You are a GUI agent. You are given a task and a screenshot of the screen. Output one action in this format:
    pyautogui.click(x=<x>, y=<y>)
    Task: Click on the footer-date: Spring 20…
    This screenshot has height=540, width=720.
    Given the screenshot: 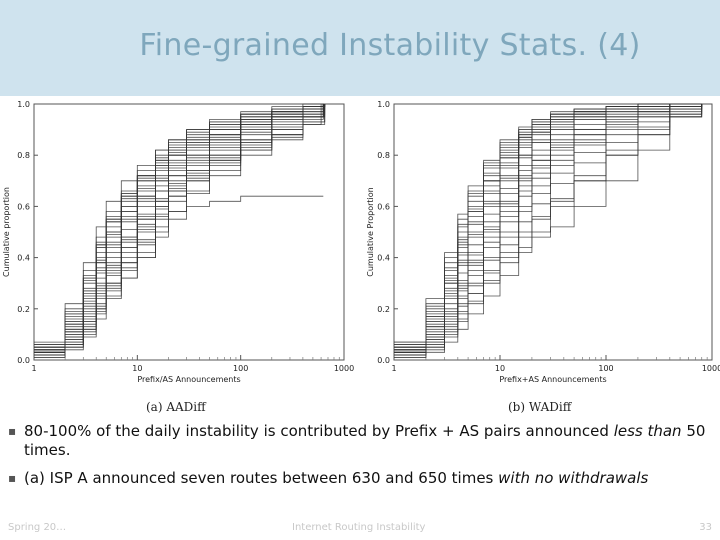 What is the action you would take?
    pyautogui.click(x=37, y=527)
    